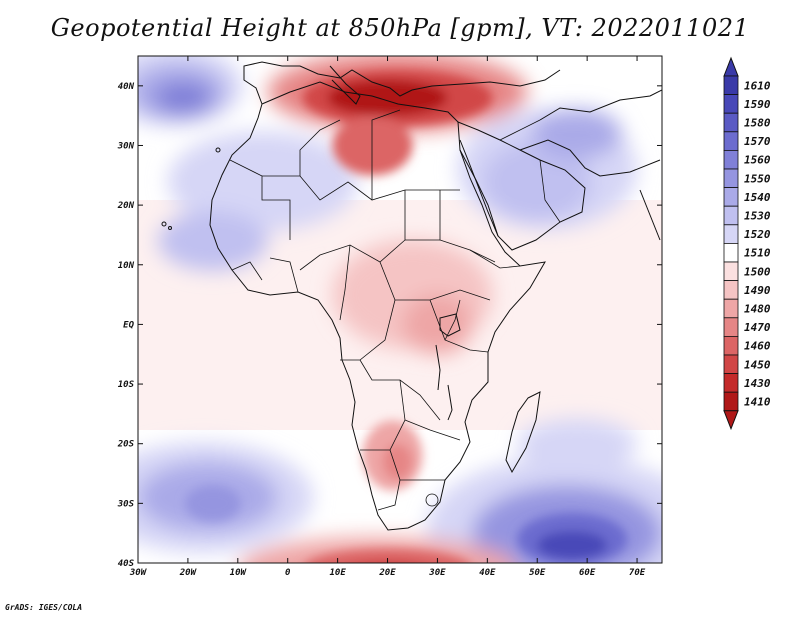  What do you see at coordinates (757, 160) in the screenshot?
I see `colorbar-label: 1560` at bounding box center [757, 160].